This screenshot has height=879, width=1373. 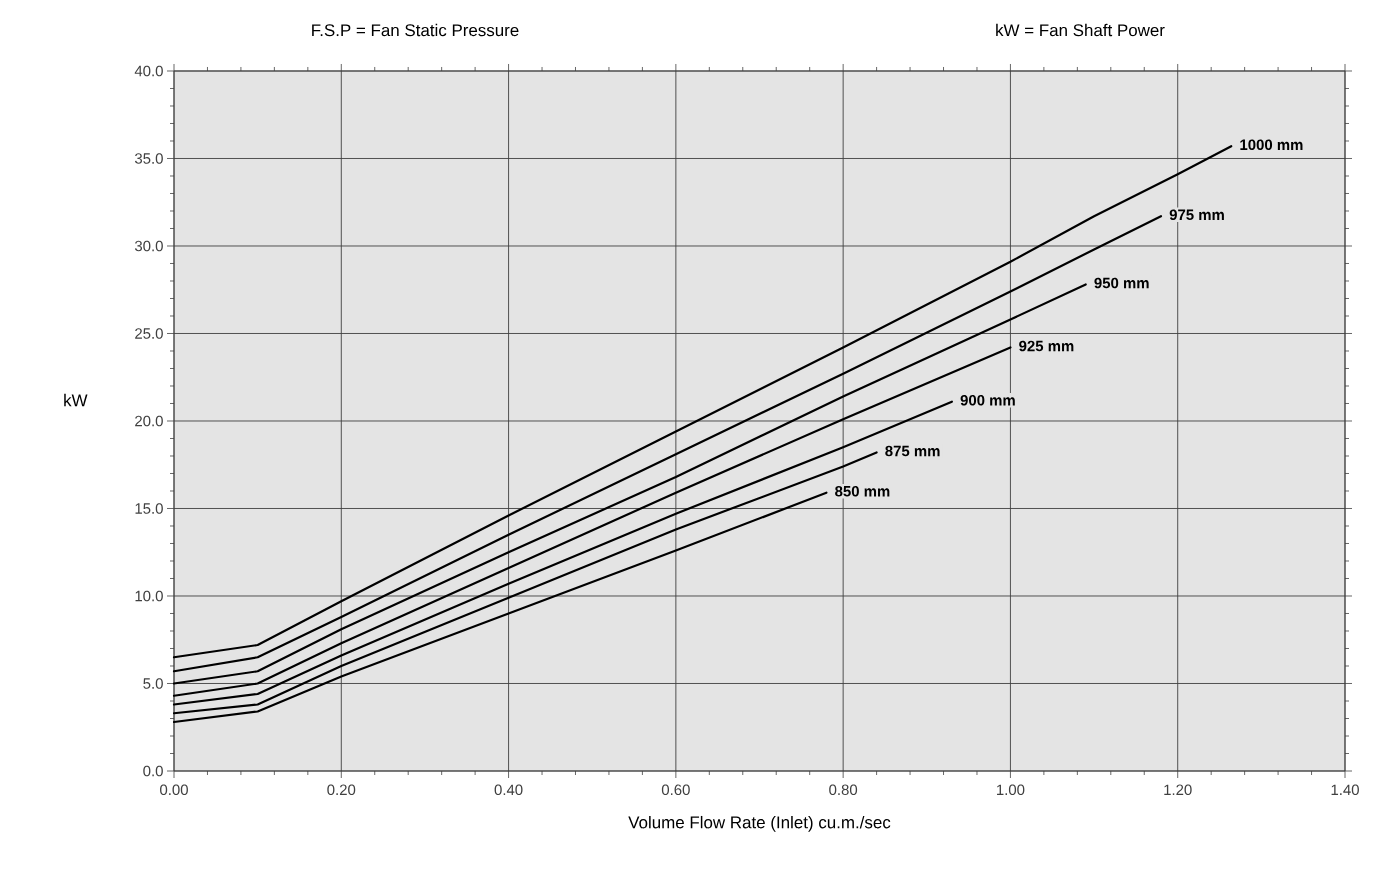 I want to click on series-label: 975 mm, so click(x=1196, y=215).